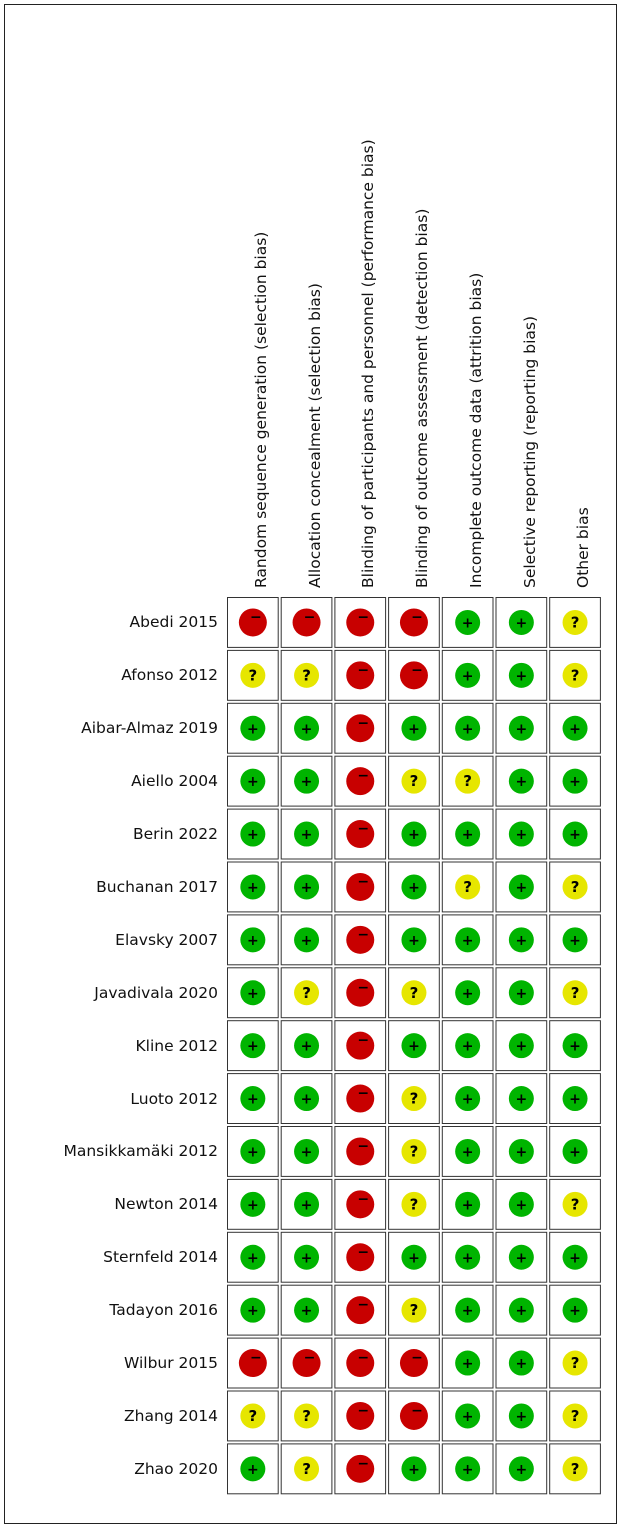 This screenshot has width=623, height=1530. What do you see at coordinates (140, 1151) in the screenshot?
I see `study-label: Mansikkamäki 2012` at bounding box center [140, 1151].